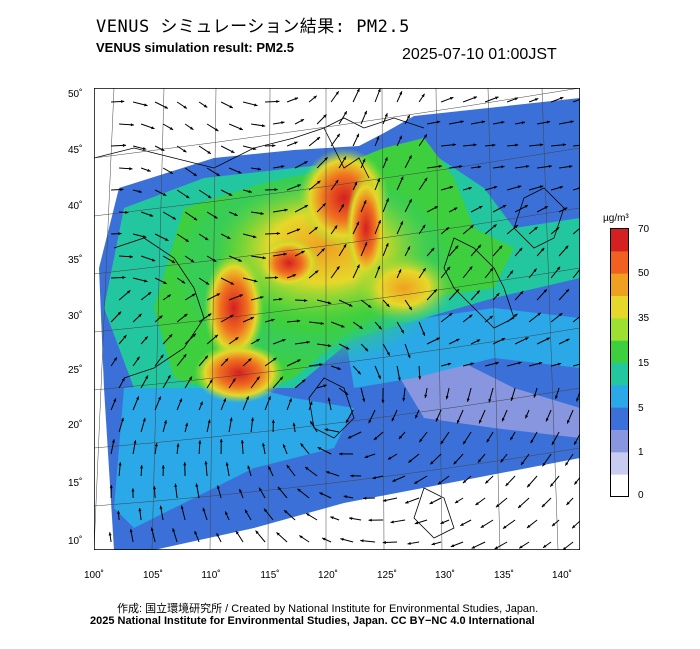 This screenshot has height=649, width=700. What do you see at coordinates (75, 260) in the screenshot?
I see `latitude-tick-label: 35˚` at bounding box center [75, 260].